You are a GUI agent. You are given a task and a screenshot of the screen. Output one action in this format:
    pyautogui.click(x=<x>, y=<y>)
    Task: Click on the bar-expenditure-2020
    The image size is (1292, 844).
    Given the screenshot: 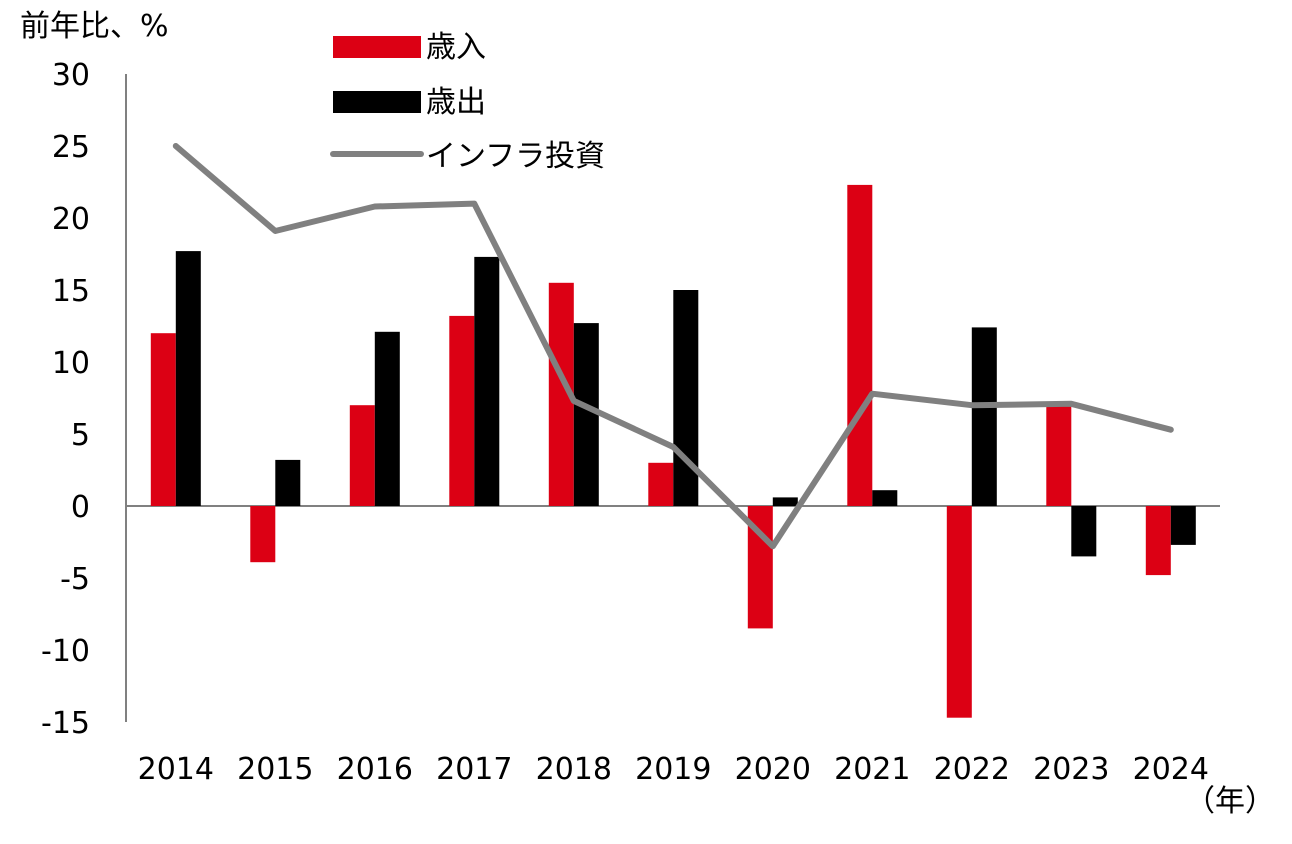 What is the action you would take?
    pyautogui.click(x=785, y=501)
    